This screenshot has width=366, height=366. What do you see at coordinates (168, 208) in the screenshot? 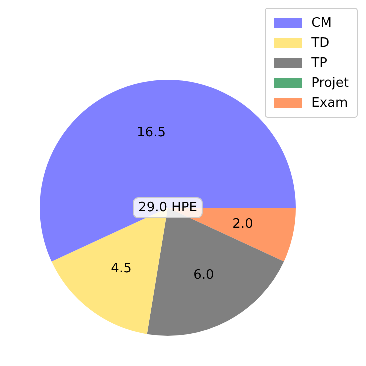
I see `text: 29.0 HPE` at bounding box center [168, 208].